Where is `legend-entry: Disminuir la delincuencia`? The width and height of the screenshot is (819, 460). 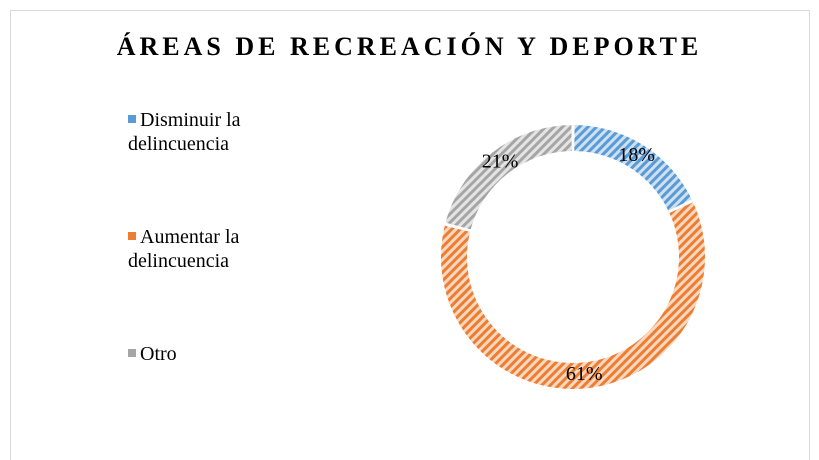 legend-entry: Disminuir la delincuencia is located at coordinates (208, 132).